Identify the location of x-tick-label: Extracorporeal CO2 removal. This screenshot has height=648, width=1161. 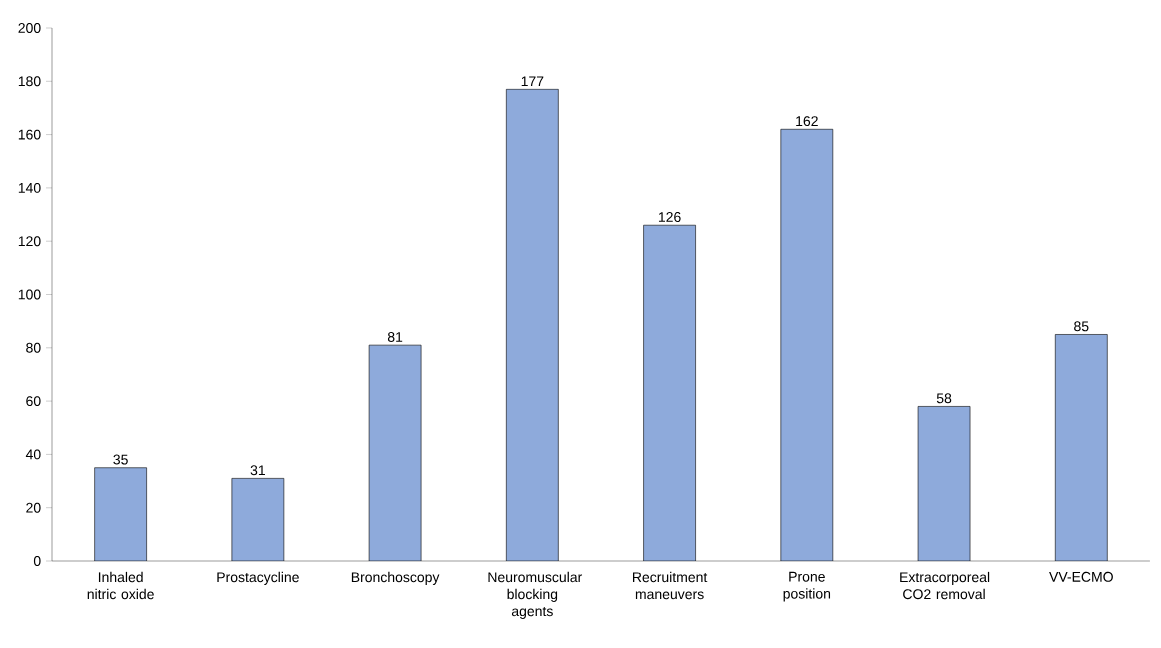
(945, 585).